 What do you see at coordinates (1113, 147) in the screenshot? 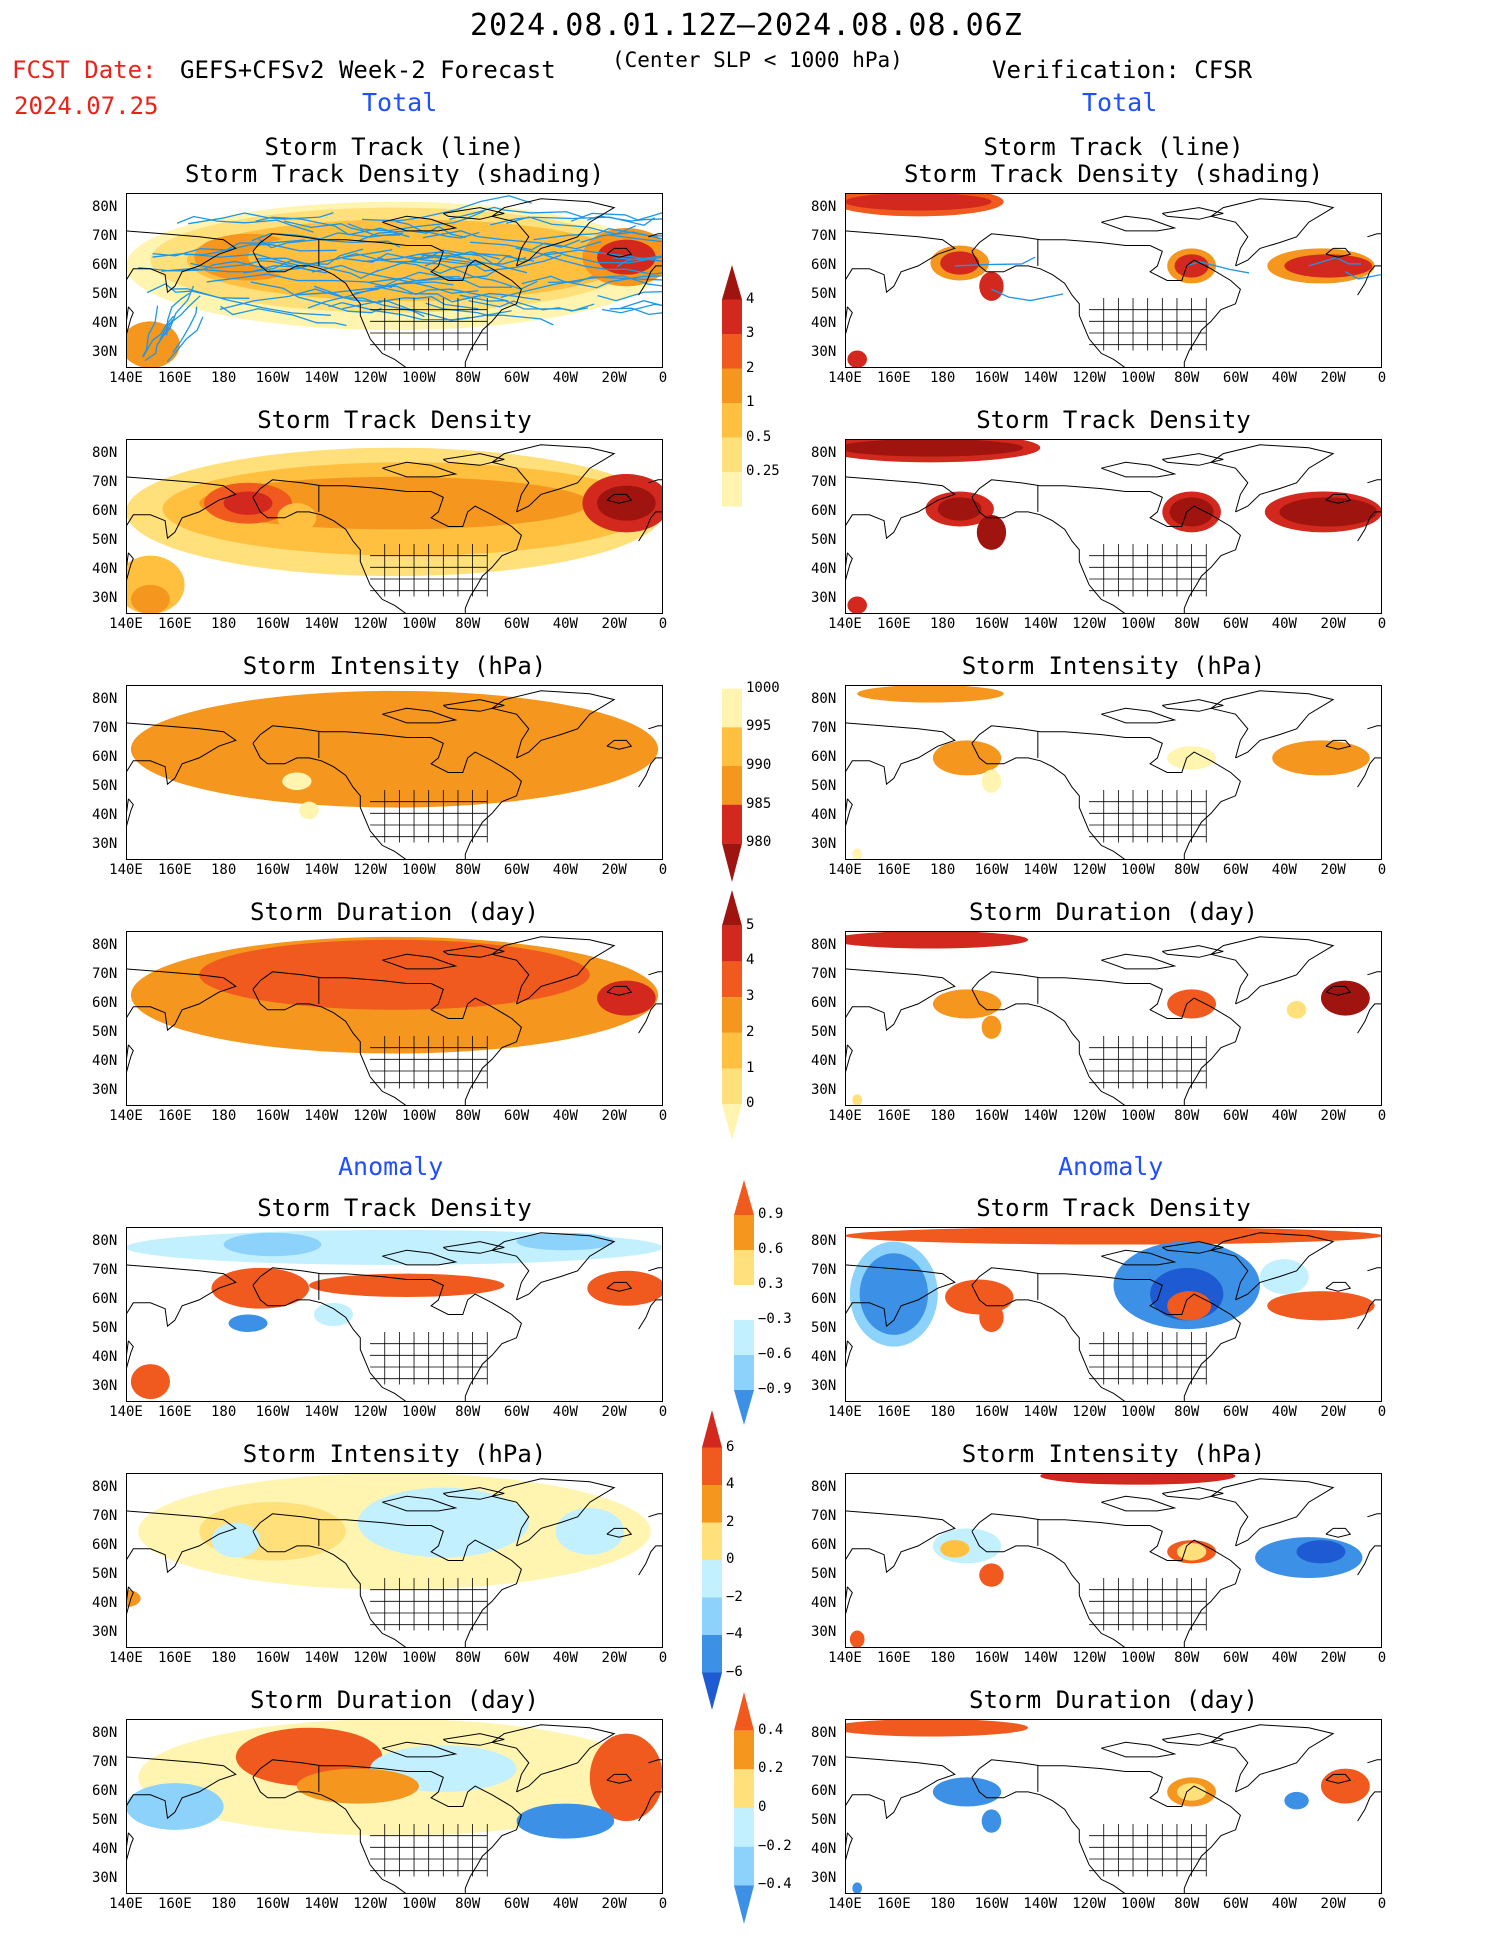
I see `panel-title: Storm Track (line)` at bounding box center [1113, 147].